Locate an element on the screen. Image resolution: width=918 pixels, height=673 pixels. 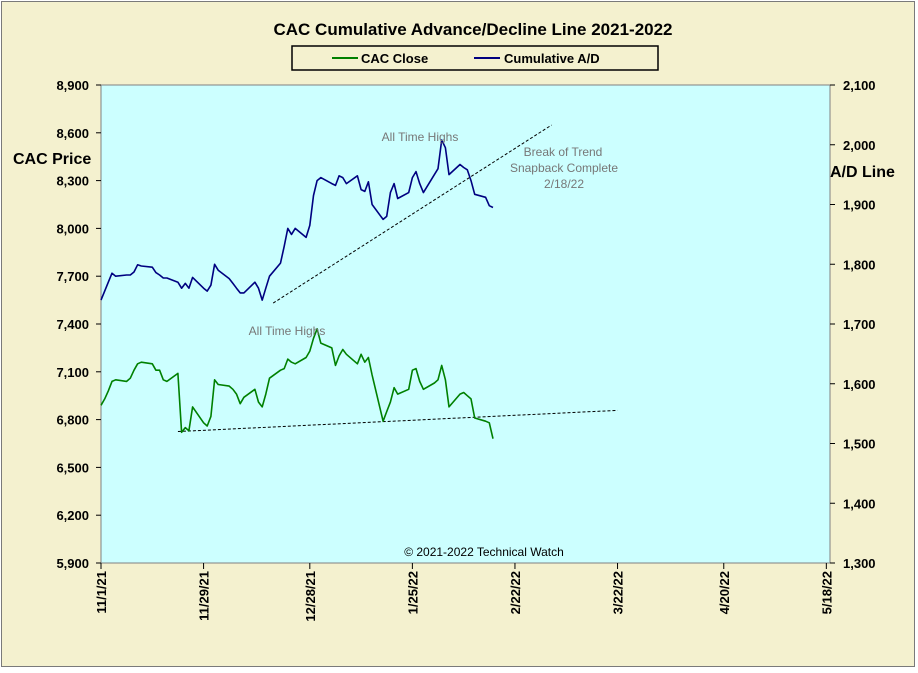
left-tick-label: 8,600 is located at coordinates (72, 133).